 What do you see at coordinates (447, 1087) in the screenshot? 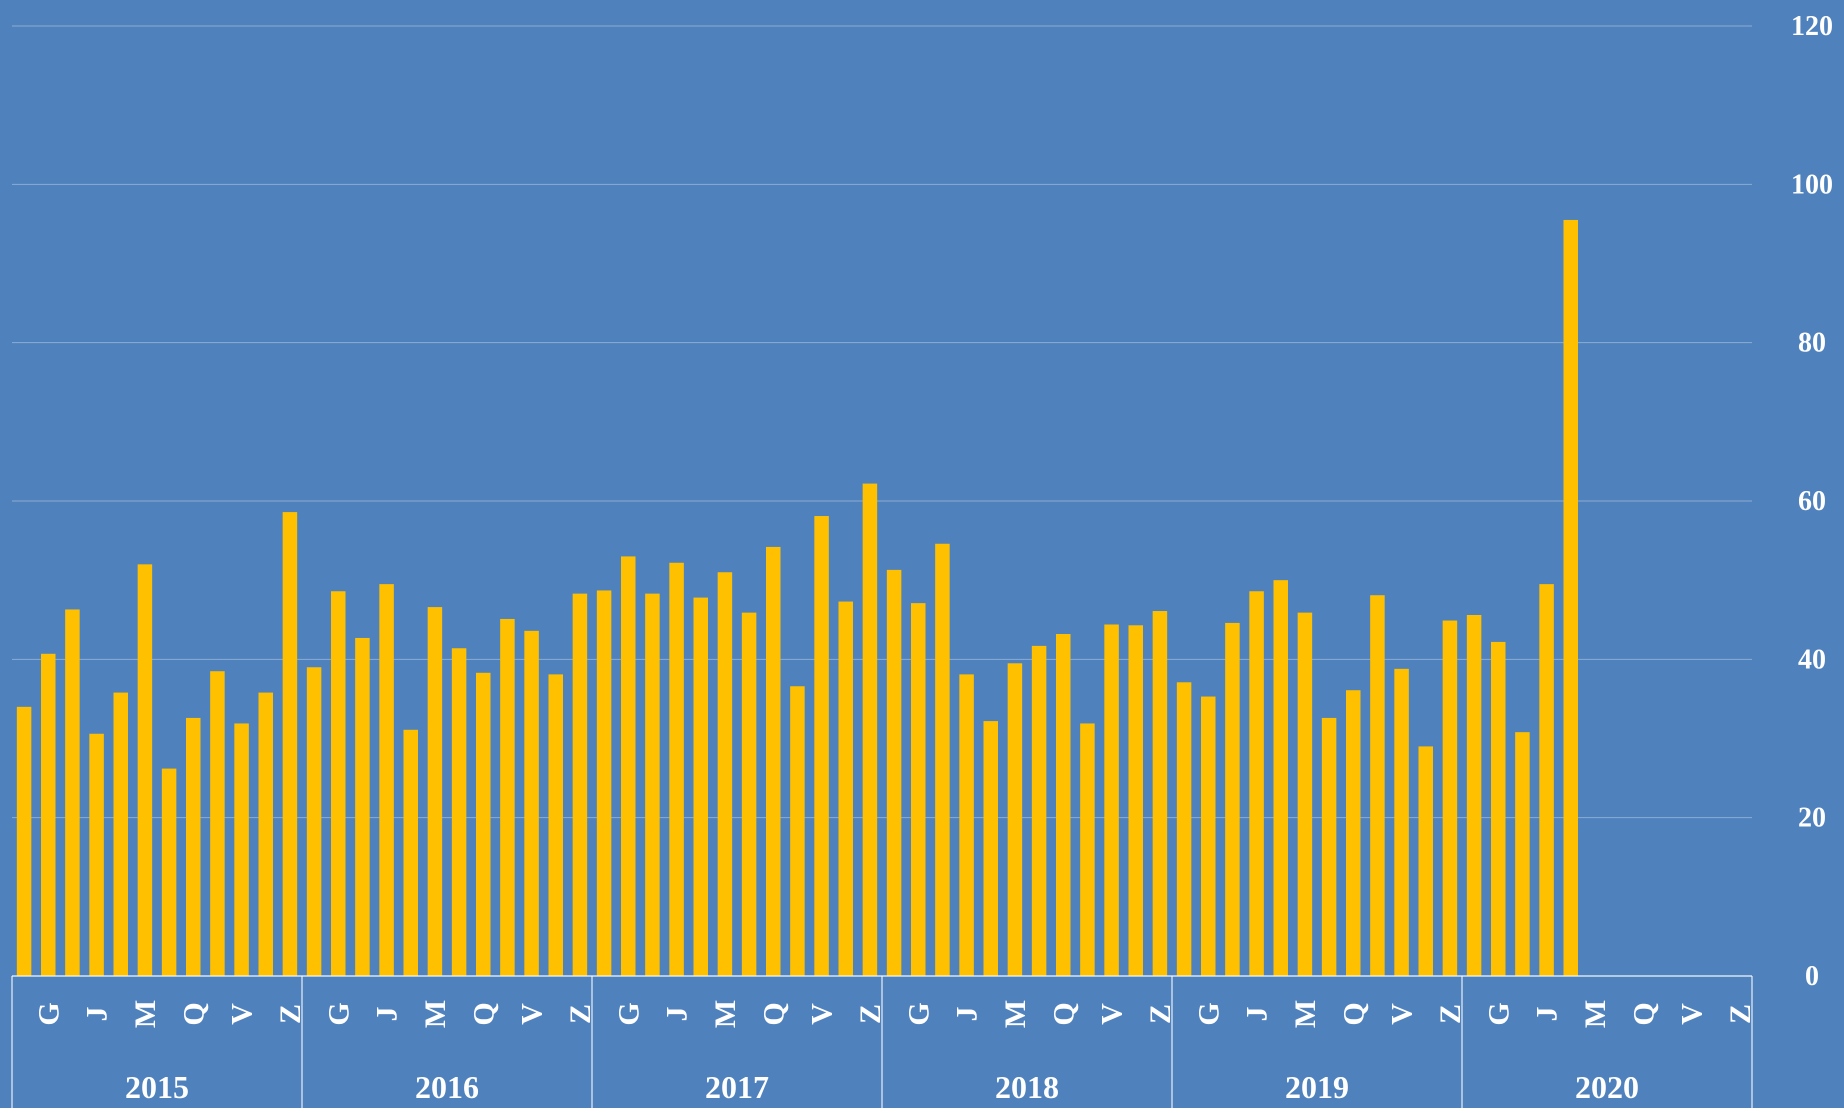
I see `group-label: 2016` at bounding box center [447, 1087].